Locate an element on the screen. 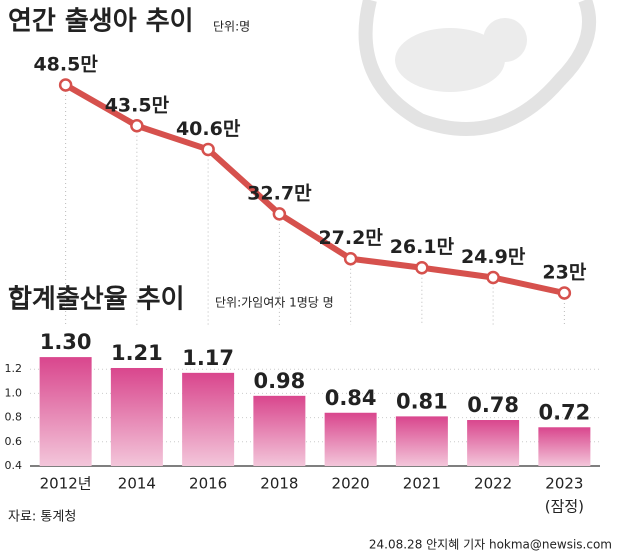 The image size is (619, 552). bar-value-label: 0.72 is located at coordinates (564, 412).